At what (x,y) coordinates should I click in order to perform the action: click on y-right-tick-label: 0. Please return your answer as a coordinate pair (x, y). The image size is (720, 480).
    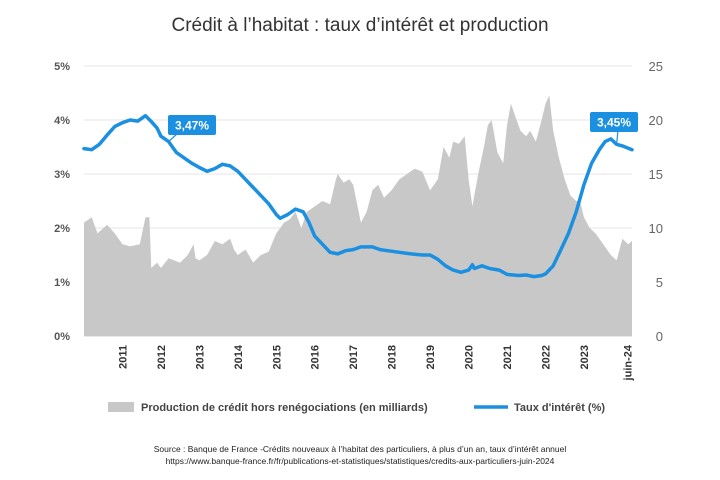
    Looking at the image, I should click on (659, 336).